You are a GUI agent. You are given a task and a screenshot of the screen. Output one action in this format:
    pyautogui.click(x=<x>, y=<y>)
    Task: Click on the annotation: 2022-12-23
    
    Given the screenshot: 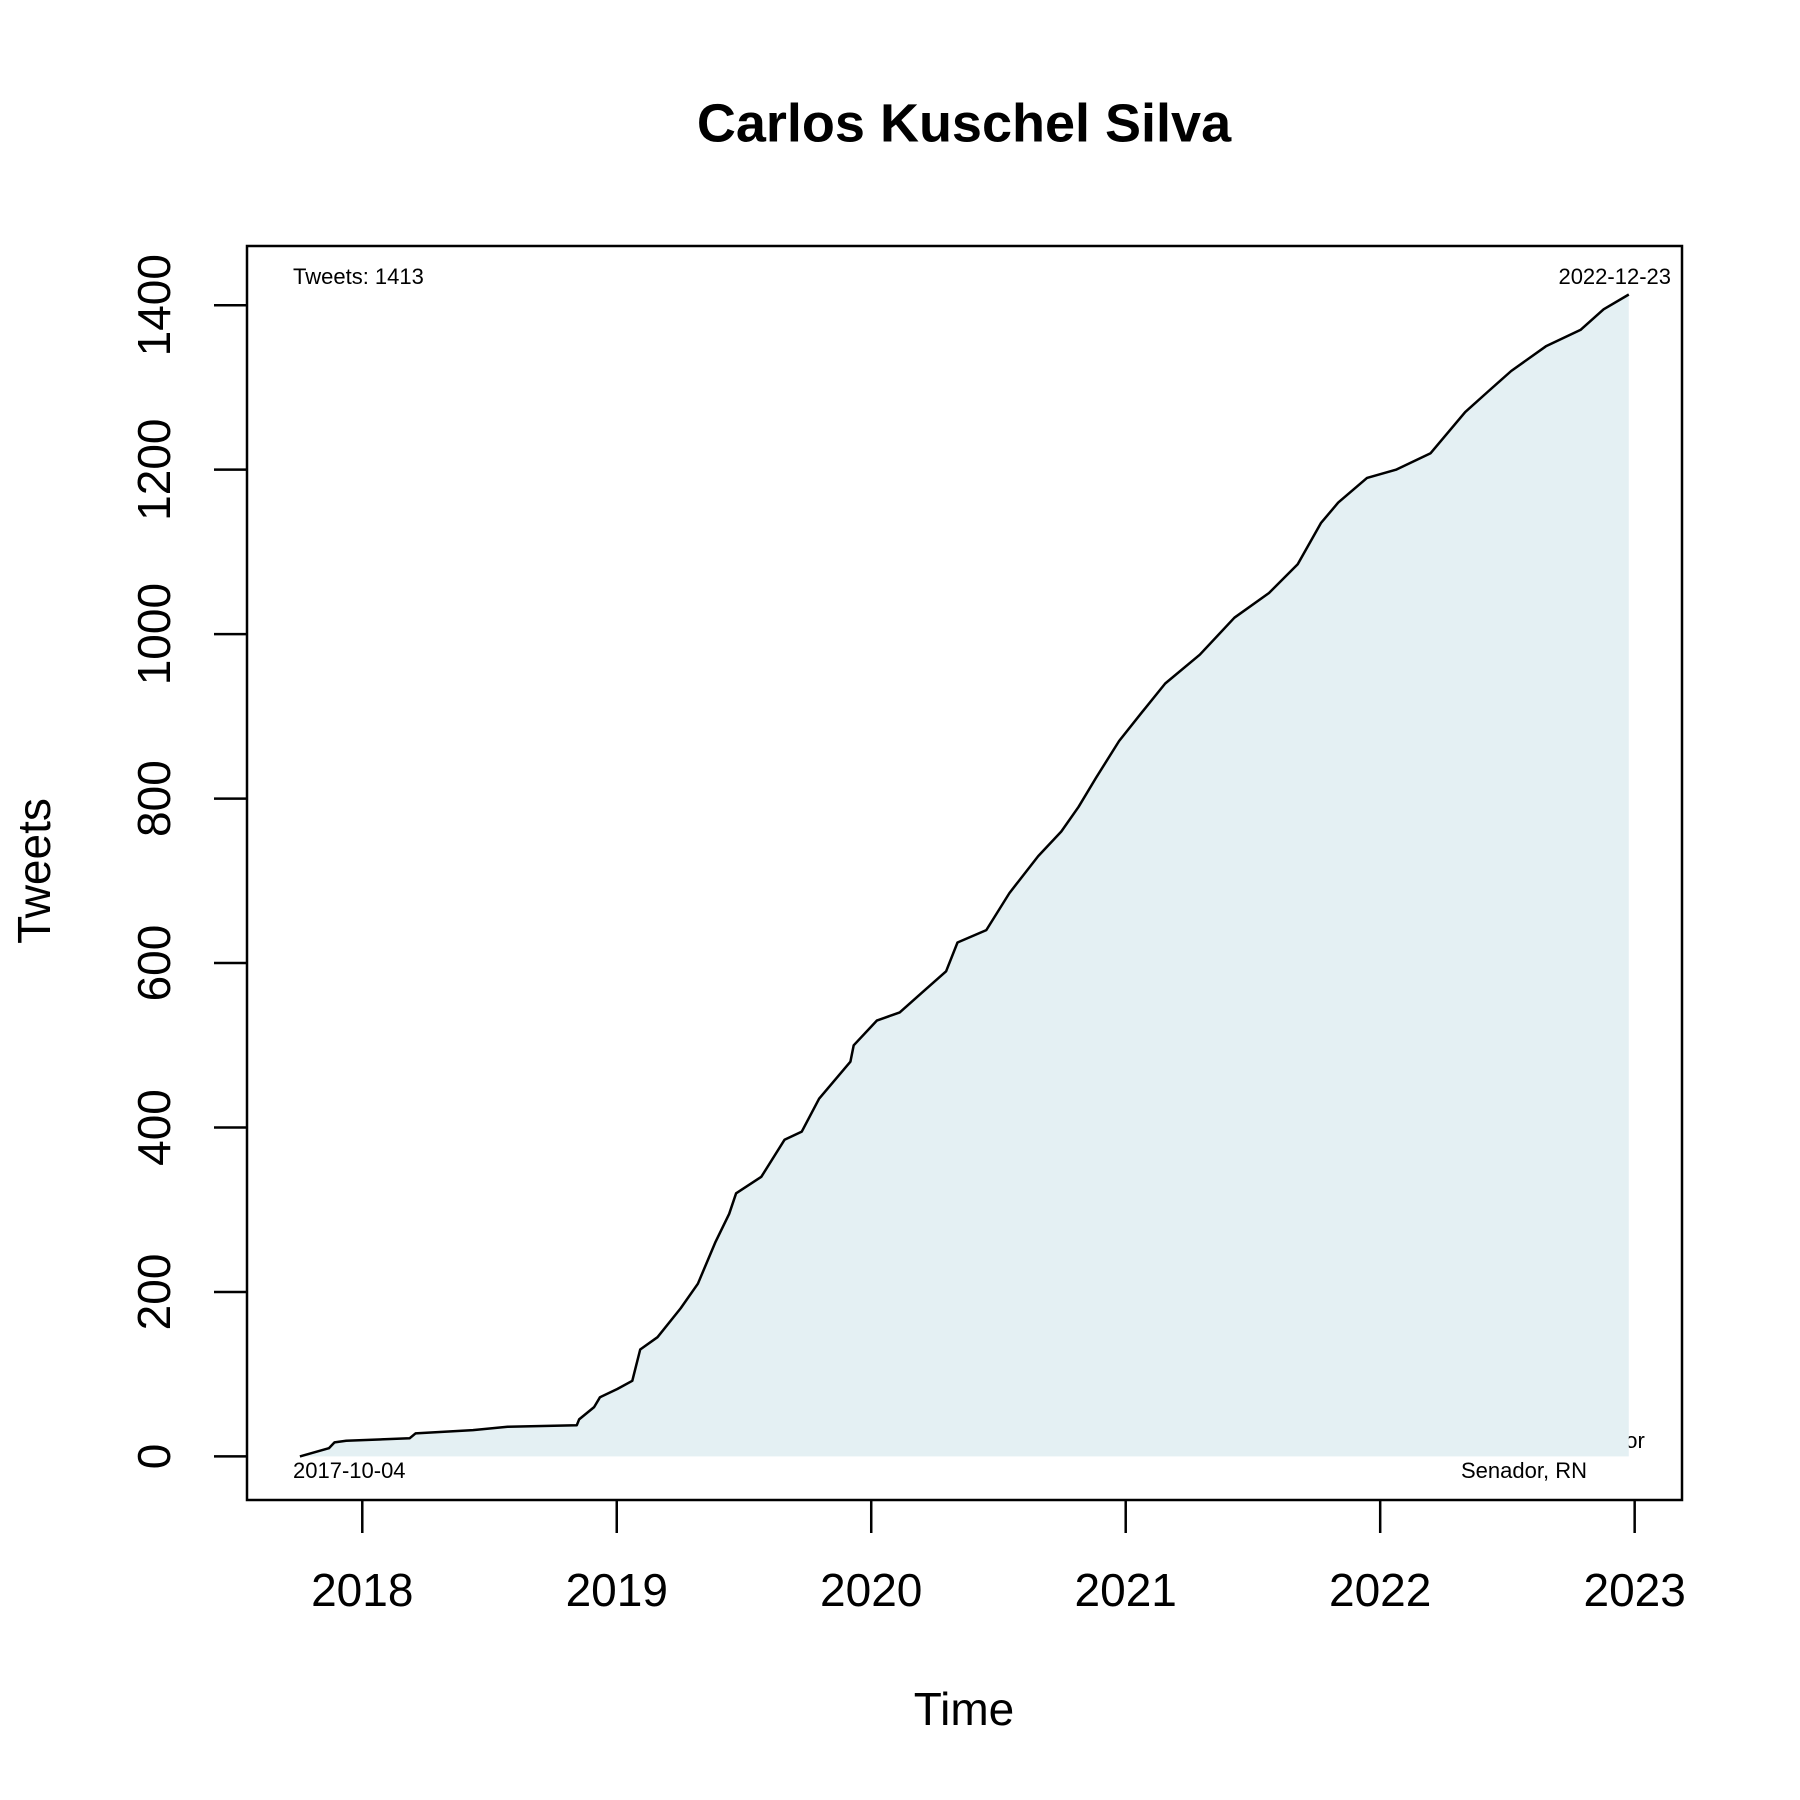 What is the action you would take?
    pyautogui.click(x=1614, y=276)
    